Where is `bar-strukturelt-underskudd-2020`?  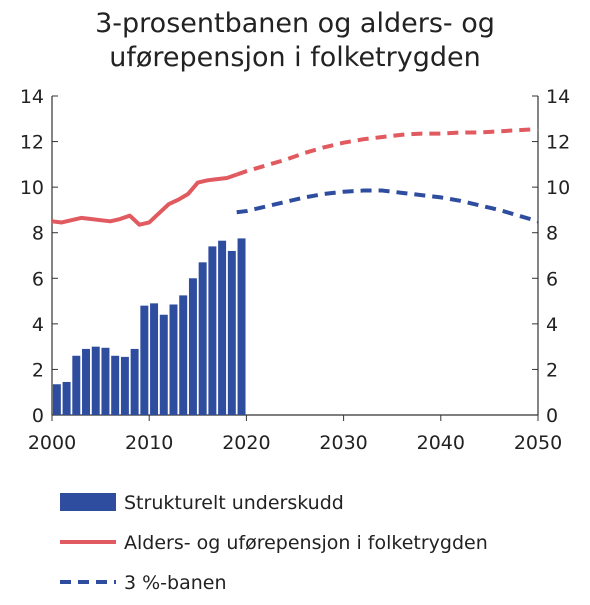
bar-strukturelt-underskudd-2020 is located at coordinates (241, 326).